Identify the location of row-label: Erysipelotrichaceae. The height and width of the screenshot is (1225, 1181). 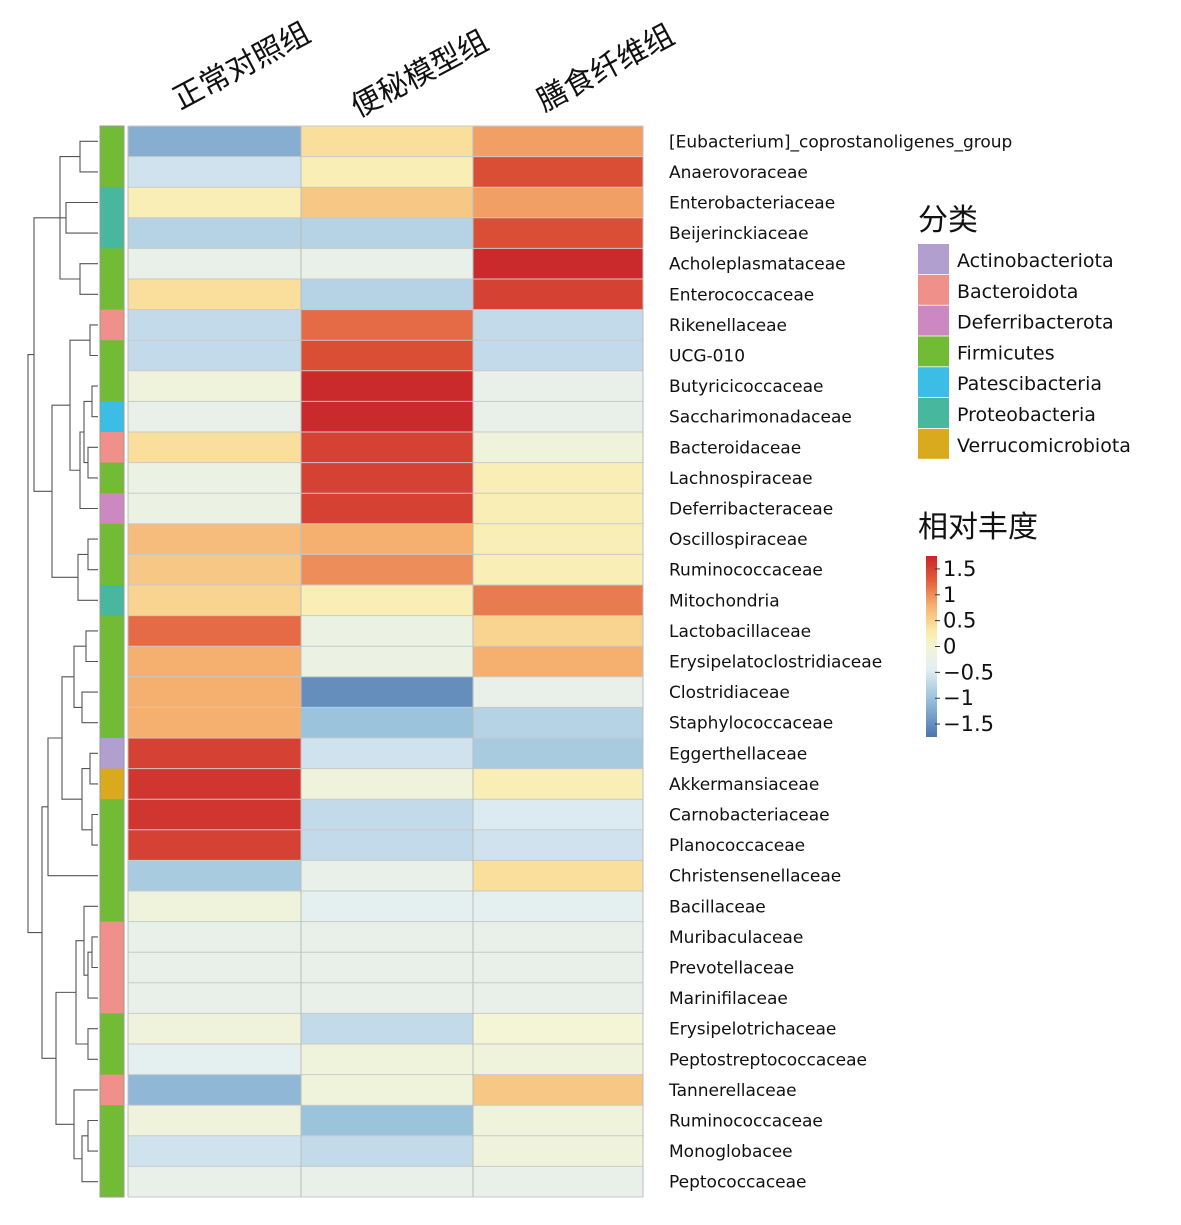
(752, 1030).